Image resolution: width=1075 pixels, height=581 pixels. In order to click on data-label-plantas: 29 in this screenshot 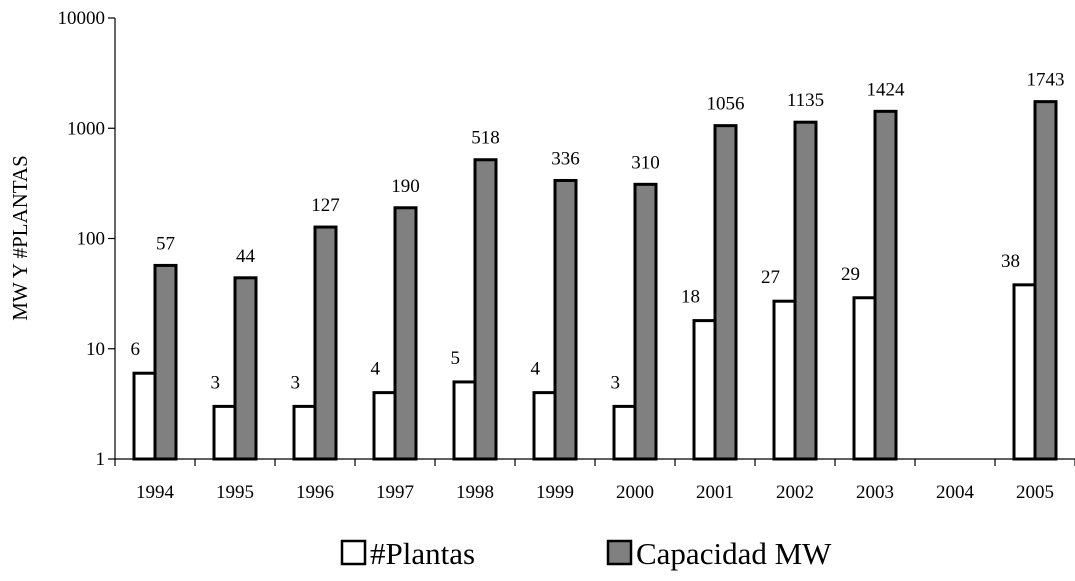, I will do `click(850, 274)`.